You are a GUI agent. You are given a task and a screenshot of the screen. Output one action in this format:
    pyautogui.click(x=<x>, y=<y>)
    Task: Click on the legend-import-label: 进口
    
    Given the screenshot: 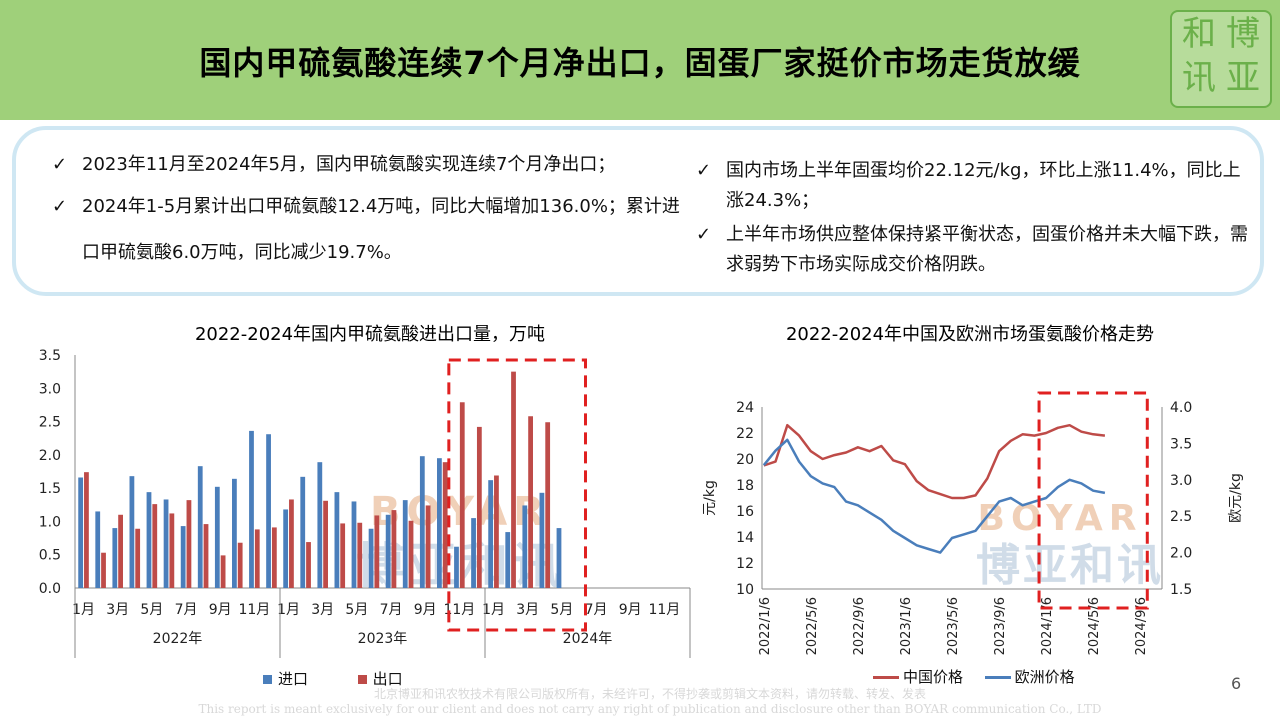 What is the action you would take?
    pyautogui.click(x=293, y=679)
    